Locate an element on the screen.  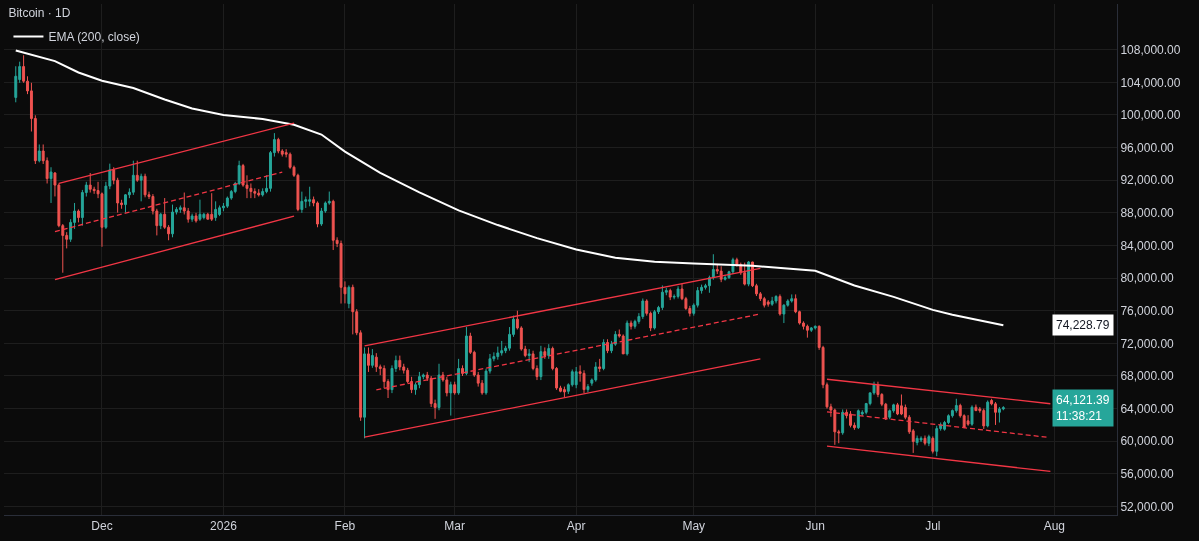
y-tick-label: 52,000.00 is located at coordinates (1147, 506).